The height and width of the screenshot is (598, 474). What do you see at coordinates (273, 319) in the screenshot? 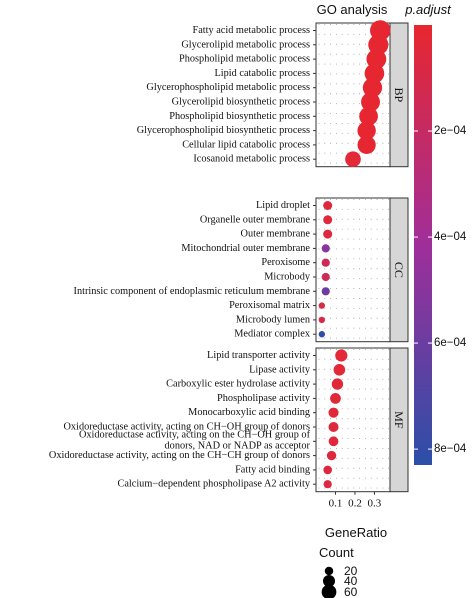
I see `y-tick-label: Microbody lumen` at bounding box center [273, 319].